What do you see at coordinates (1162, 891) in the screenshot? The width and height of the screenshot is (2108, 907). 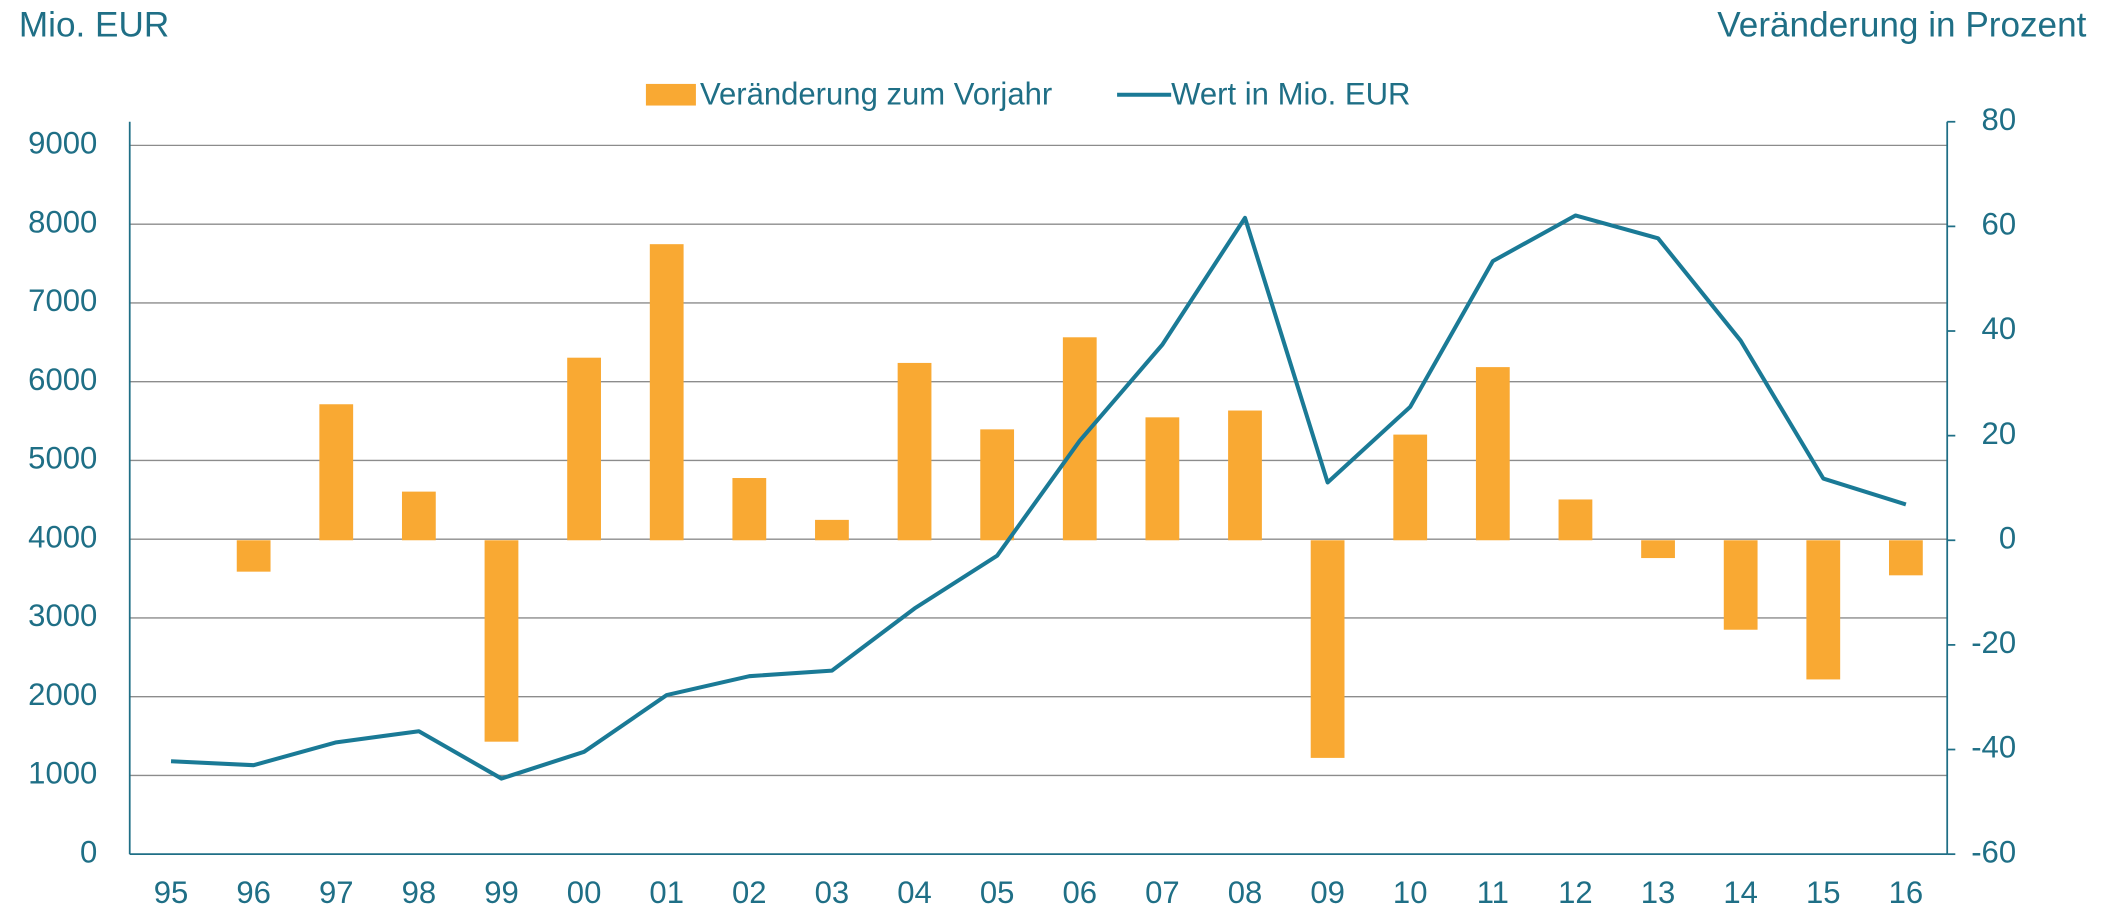 I see `x-tick-label: 07` at bounding box center [1162, 891].